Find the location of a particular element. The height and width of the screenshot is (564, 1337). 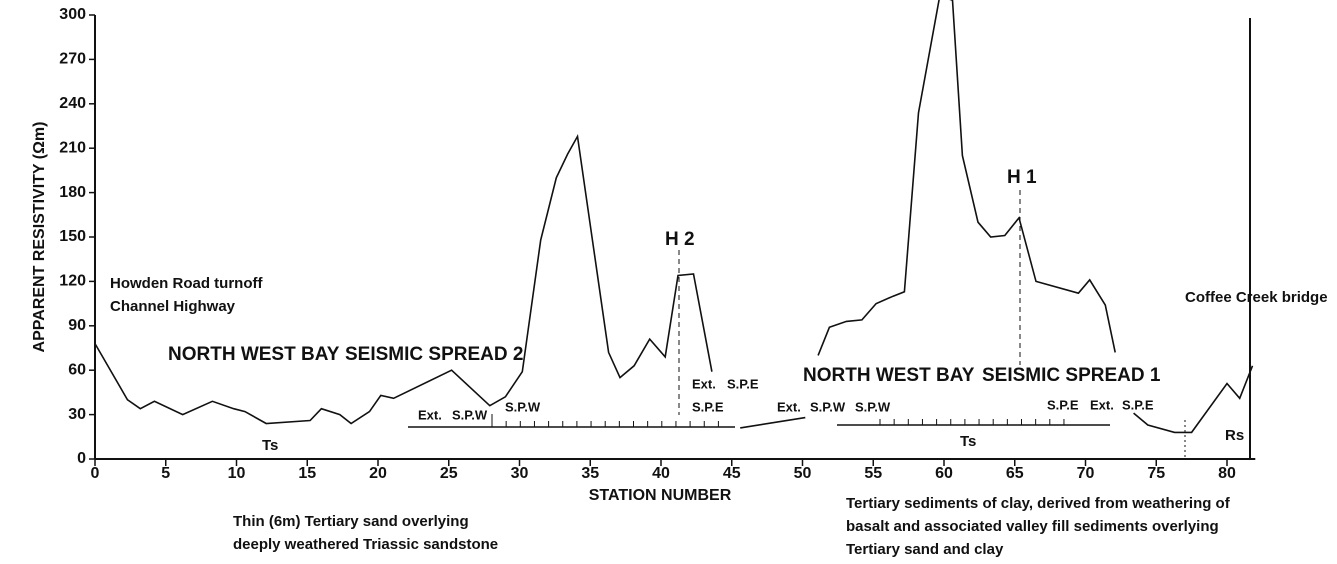

x-tick-label: 25 is located at coordinates (449, 473).